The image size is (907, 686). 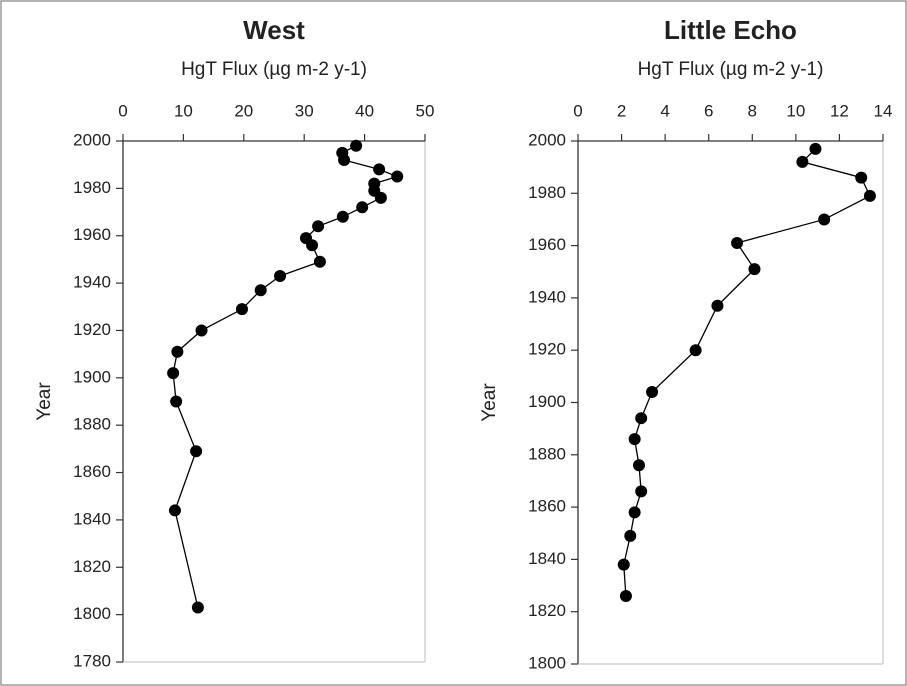 I want to click on x-tick-label: 50, so click(x=425, y=110).